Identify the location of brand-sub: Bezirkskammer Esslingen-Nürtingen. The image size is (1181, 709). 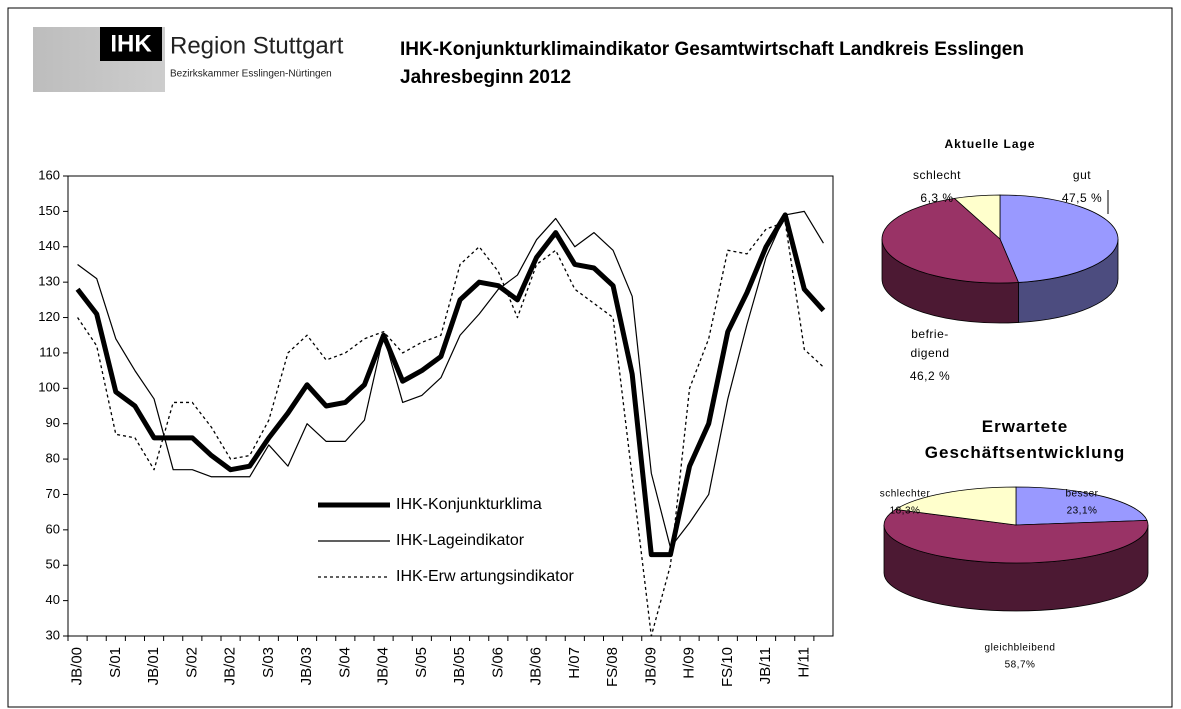
(251, 74).